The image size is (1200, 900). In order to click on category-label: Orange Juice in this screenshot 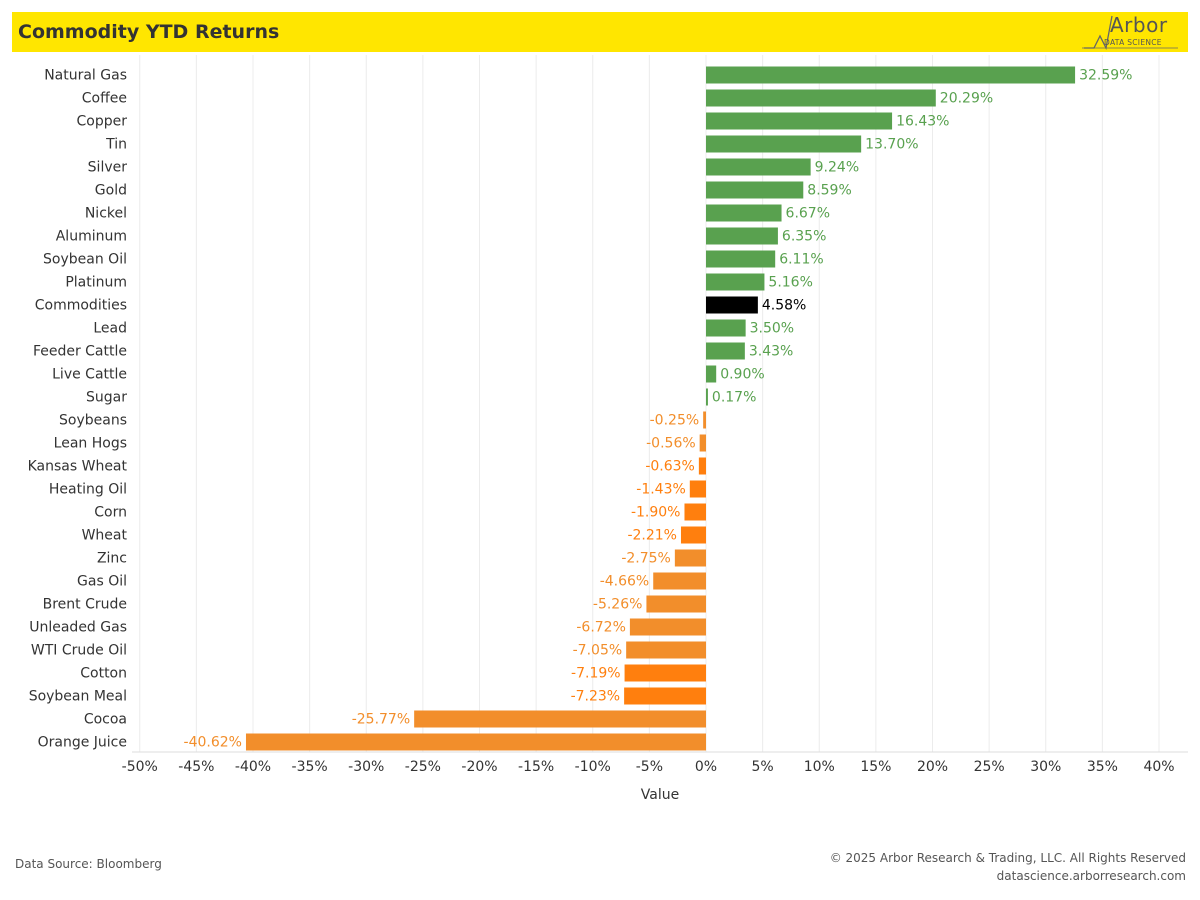, I will do `click(82, 743)`.